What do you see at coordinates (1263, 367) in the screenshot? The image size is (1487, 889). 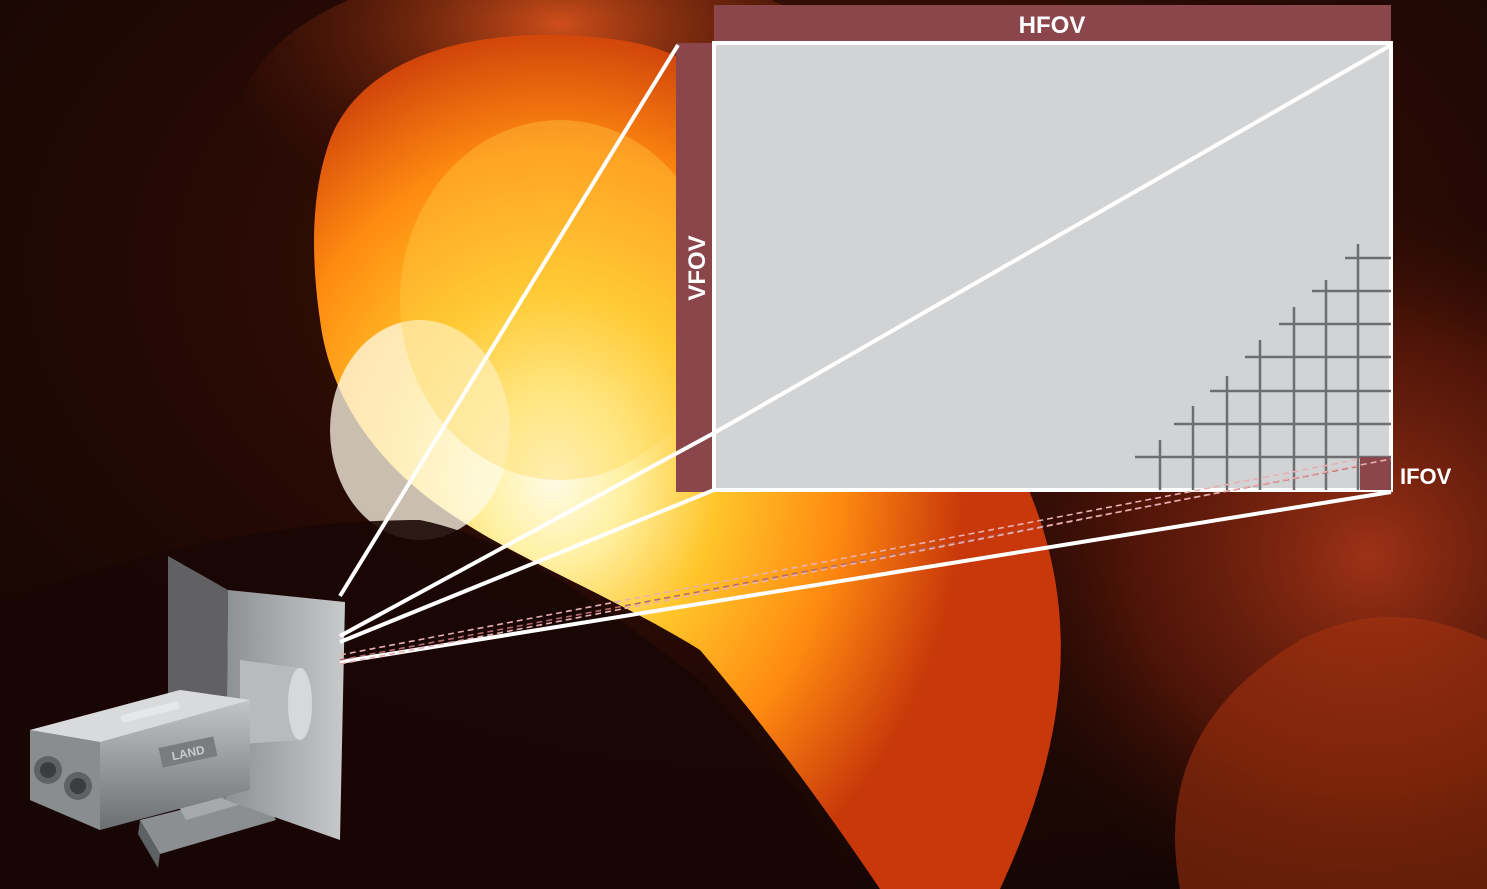 I see `pixel-grid` at bounding box center [1263, 367].